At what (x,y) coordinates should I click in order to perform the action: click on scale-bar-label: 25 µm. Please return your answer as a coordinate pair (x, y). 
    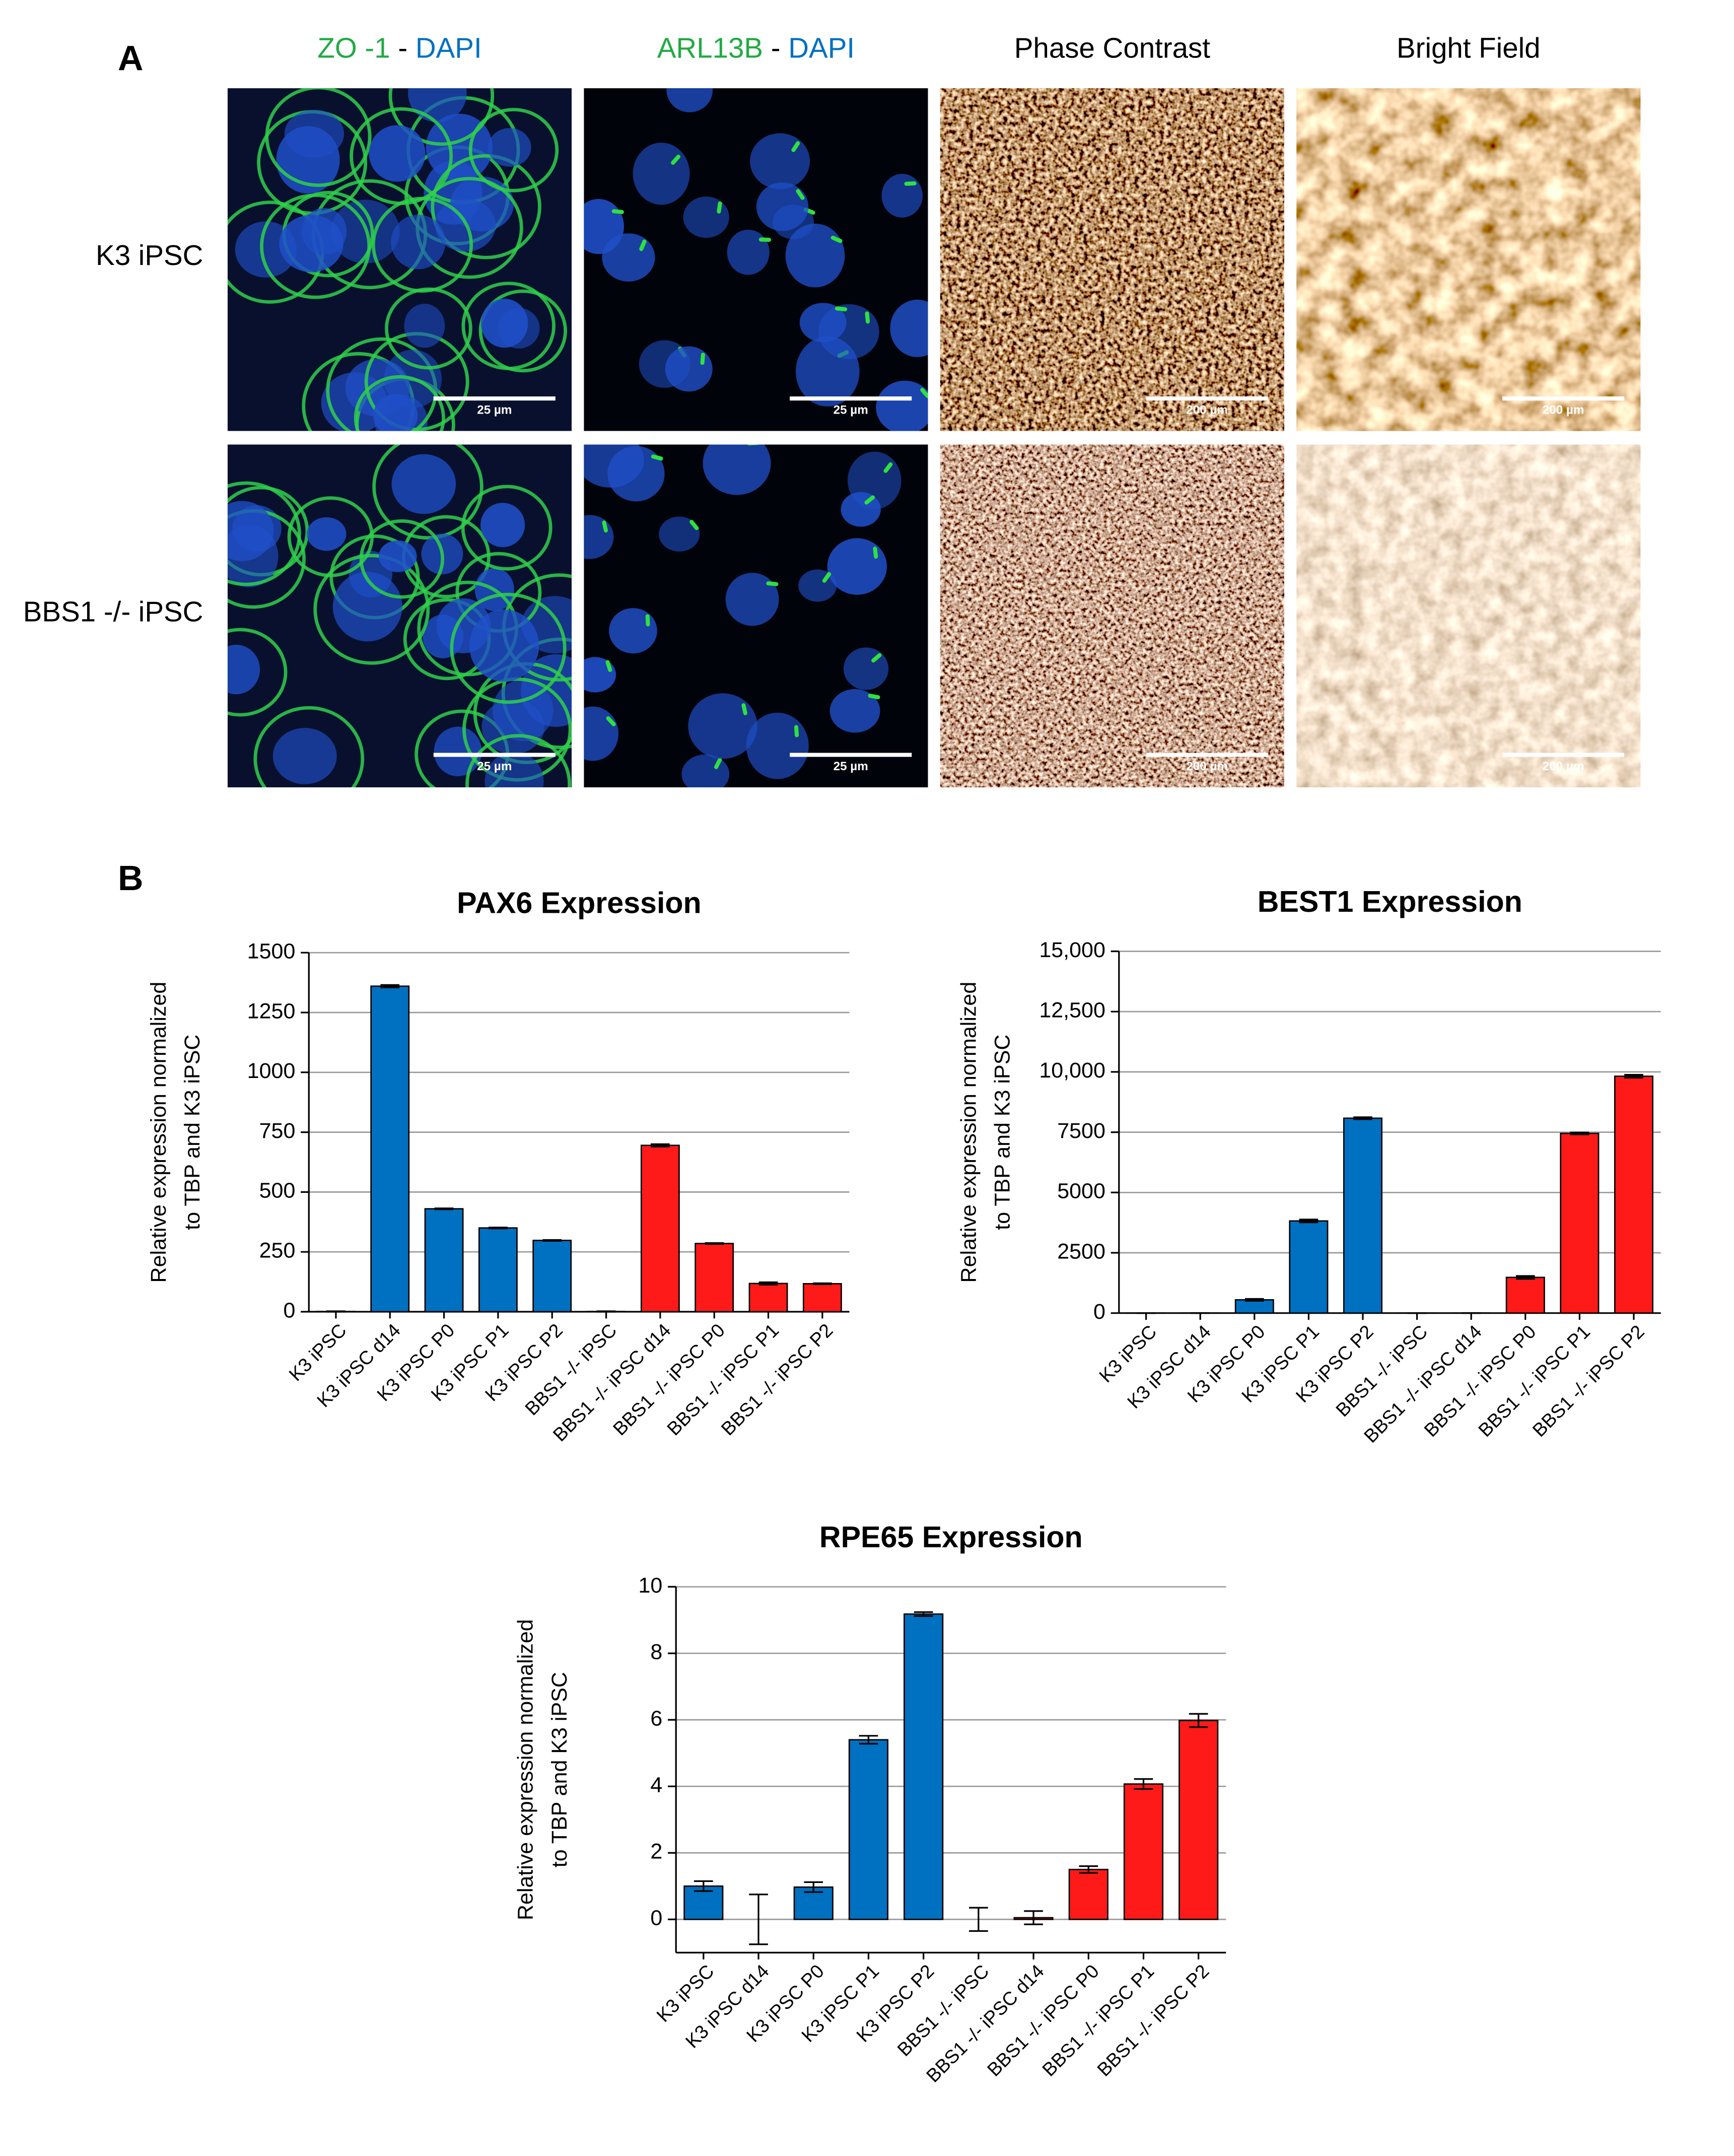
    Looking at the image, I should click on (851, 410).